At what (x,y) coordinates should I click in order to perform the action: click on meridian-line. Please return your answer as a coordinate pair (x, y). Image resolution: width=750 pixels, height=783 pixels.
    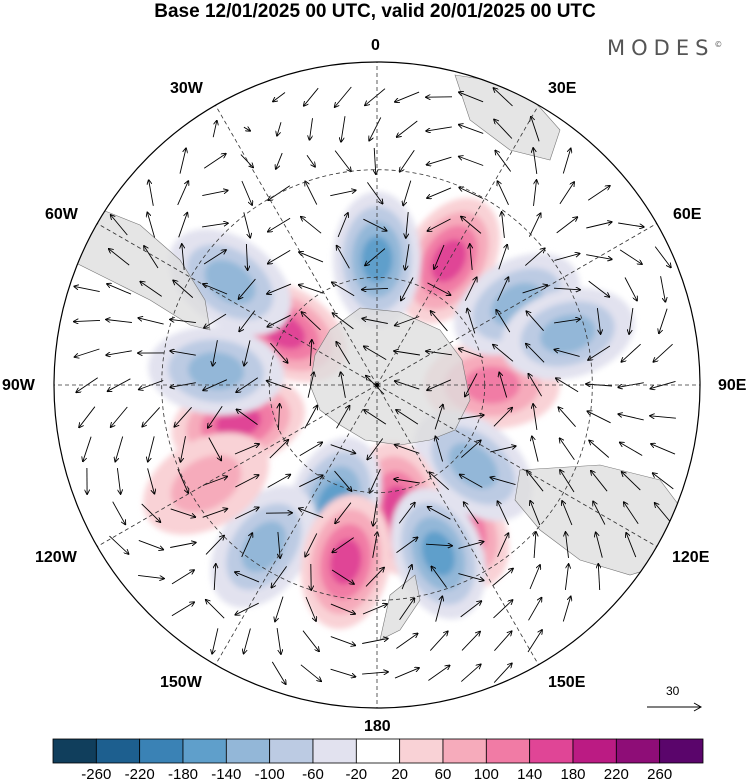
    Looking at the image, I should click on (457, 524).